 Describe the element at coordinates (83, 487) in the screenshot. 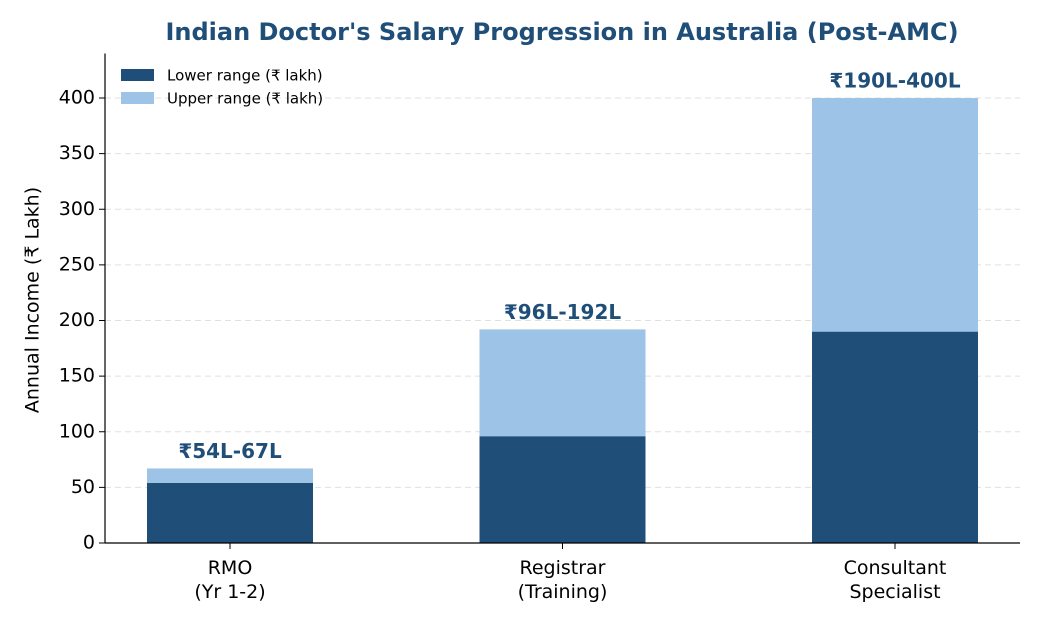

I see `y-tick-label: 50` at that location.